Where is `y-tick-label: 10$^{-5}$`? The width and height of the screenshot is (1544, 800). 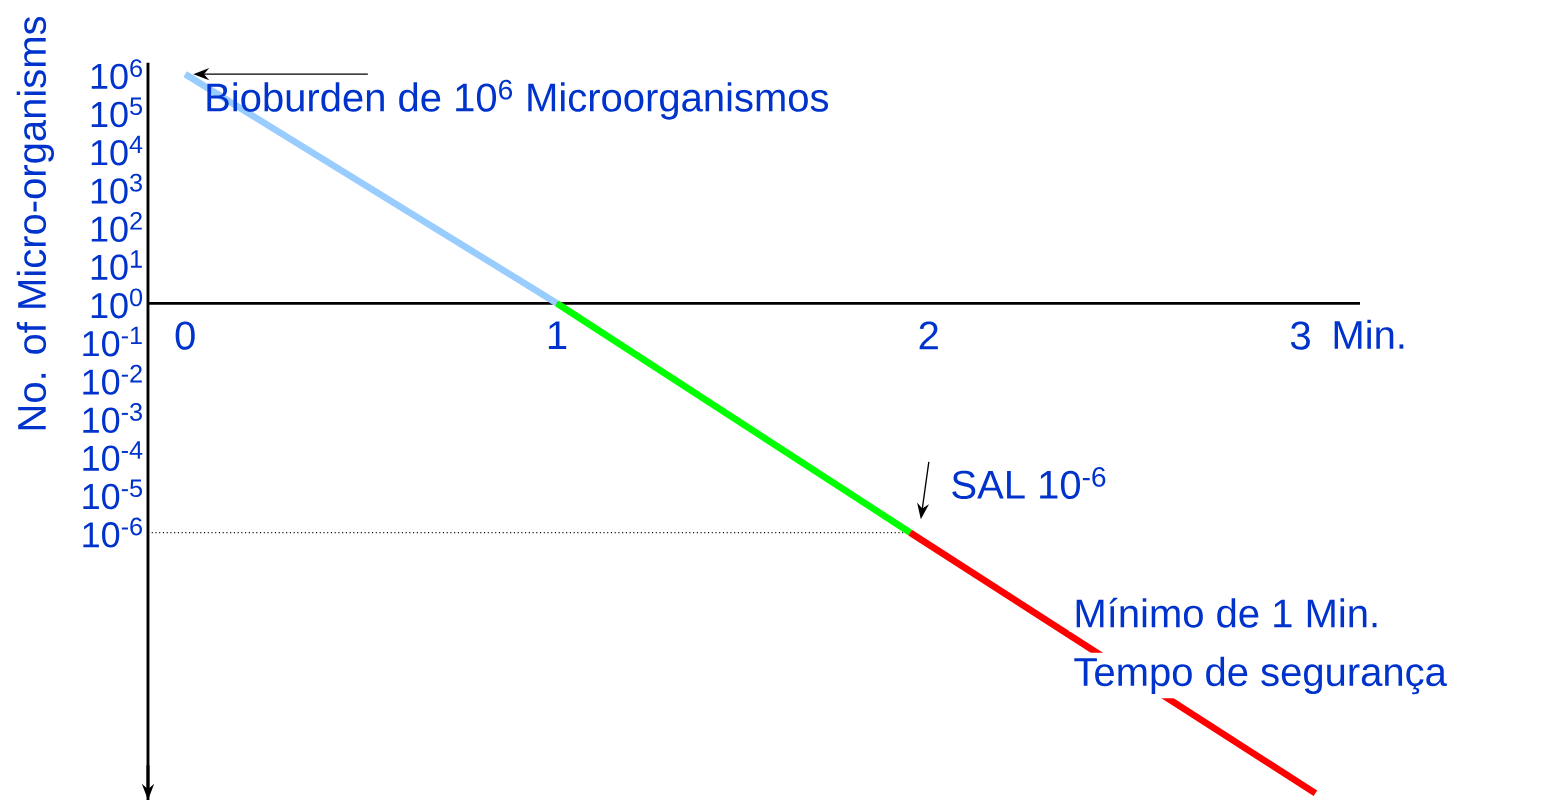
y-tick-label: 10$^{-5}$ is located at coordinates (113, 494).